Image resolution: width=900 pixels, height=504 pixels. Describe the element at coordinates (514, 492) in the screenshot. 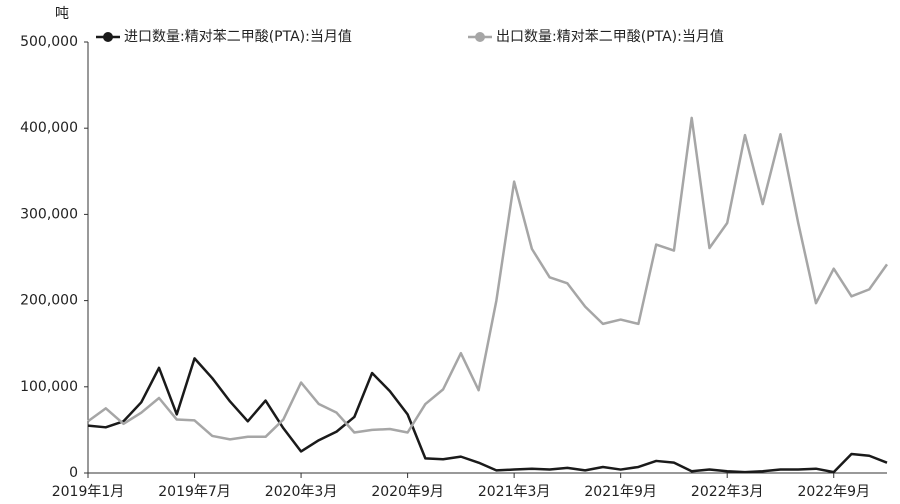

I see `x-tick-label: 2021年3月` at that location.